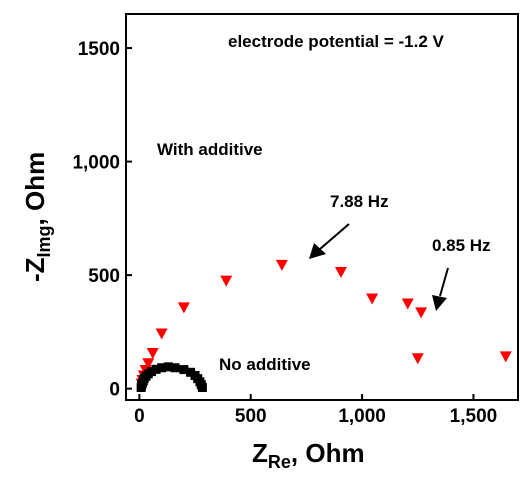 The image size is (520, 478). Describe the element at coordinates (279, 462) in the screenshot. I see `x-axis-title-subscript: Re` at that location.